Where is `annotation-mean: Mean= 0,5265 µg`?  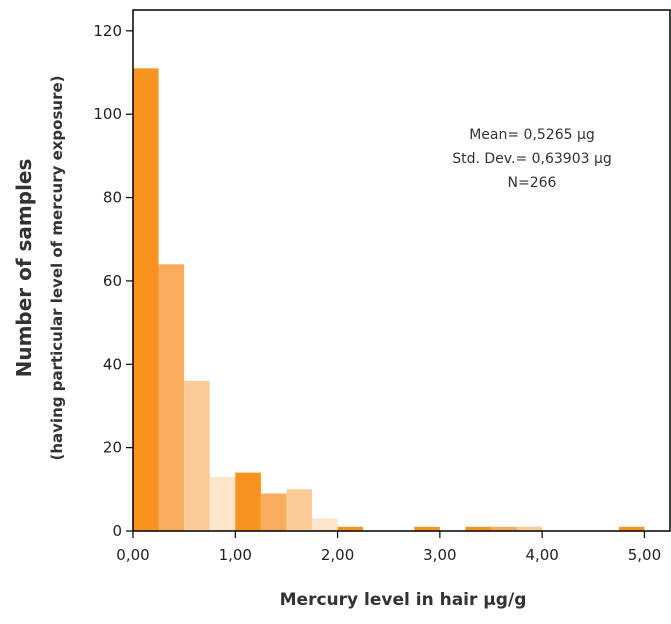 annotation-mean: Mean= 0,5265 µg is located at coordinates (532, 135).